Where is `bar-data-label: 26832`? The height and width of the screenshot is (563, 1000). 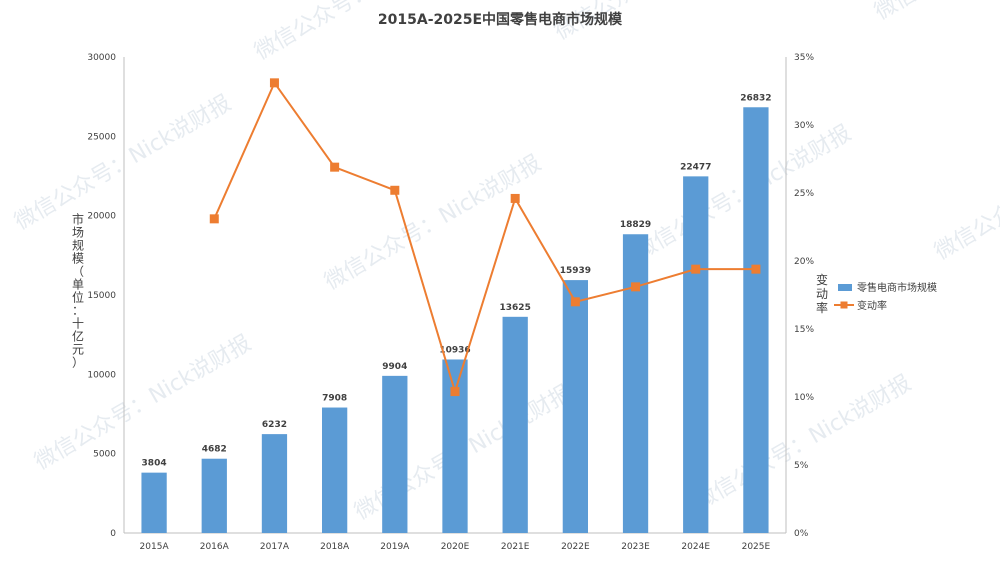
bar-data-label: 26832 is located at coordinates (755, 98).